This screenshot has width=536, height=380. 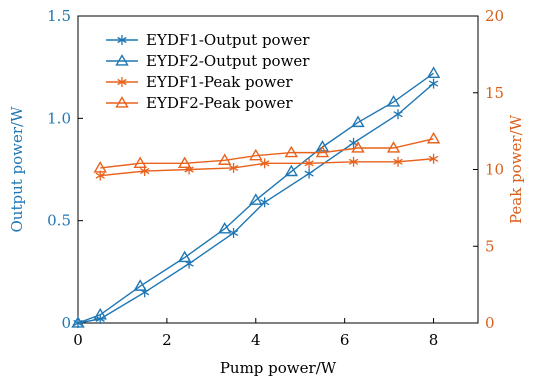 I want to click on y-right-tick-label-2: 10, so click(x=494, y=170).